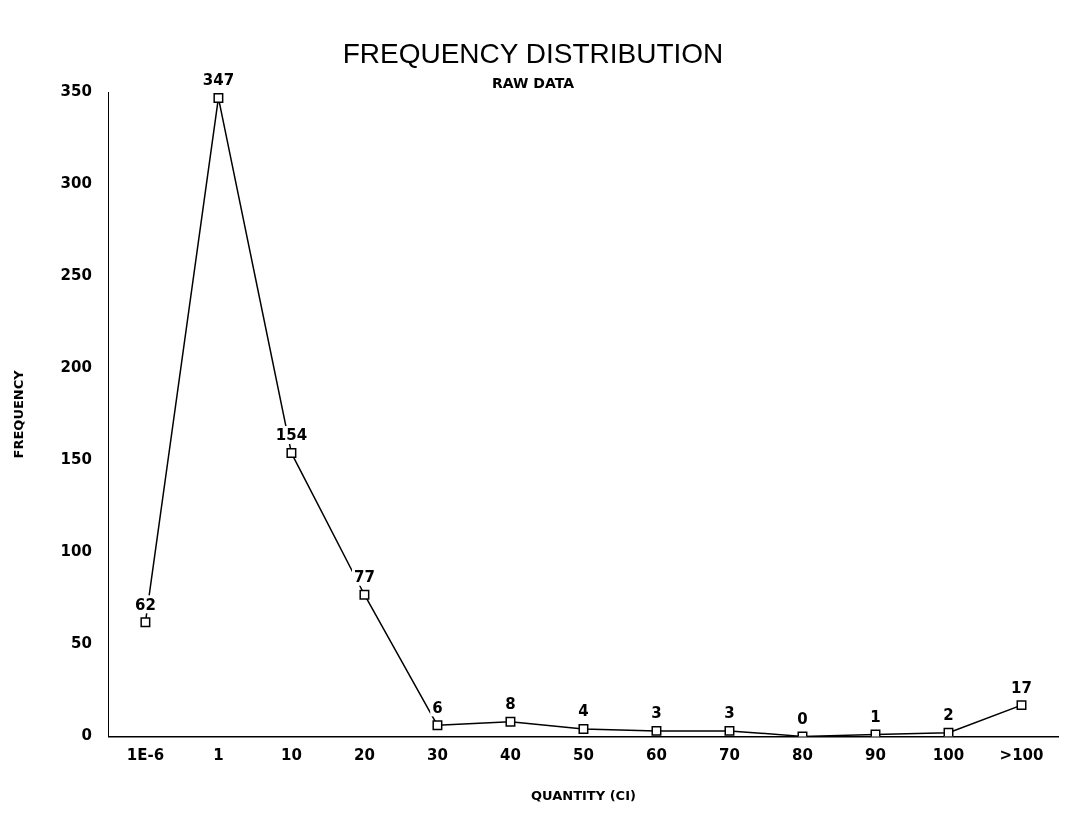 The height and width of the screenshot is (819, 1089). I want to click on y-axis-title: FREQUENCY, so click(19, 414).